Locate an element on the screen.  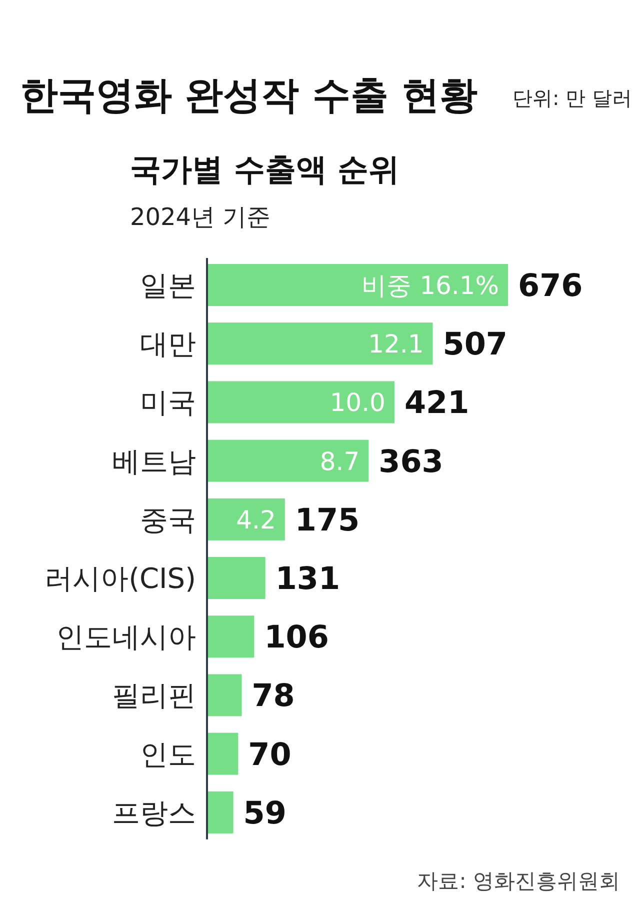
annotation: 2024년 기준 is located at coordinates (200, 217).